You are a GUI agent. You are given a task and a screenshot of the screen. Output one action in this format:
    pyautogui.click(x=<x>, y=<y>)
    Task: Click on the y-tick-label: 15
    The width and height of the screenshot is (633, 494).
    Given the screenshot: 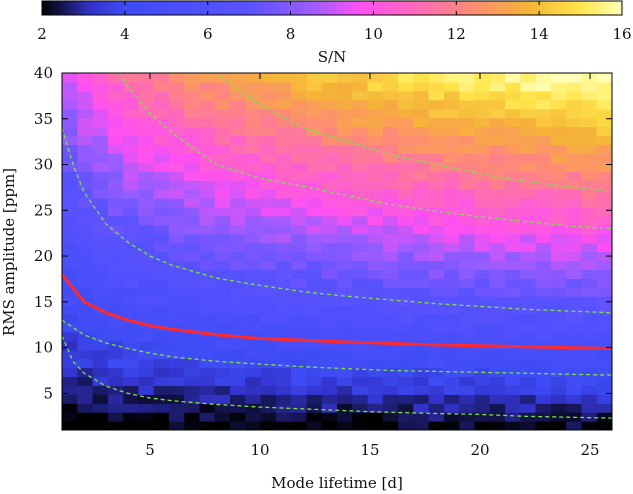 What is the action you would take?
    pyautogui.click(x=43, y=302)
    